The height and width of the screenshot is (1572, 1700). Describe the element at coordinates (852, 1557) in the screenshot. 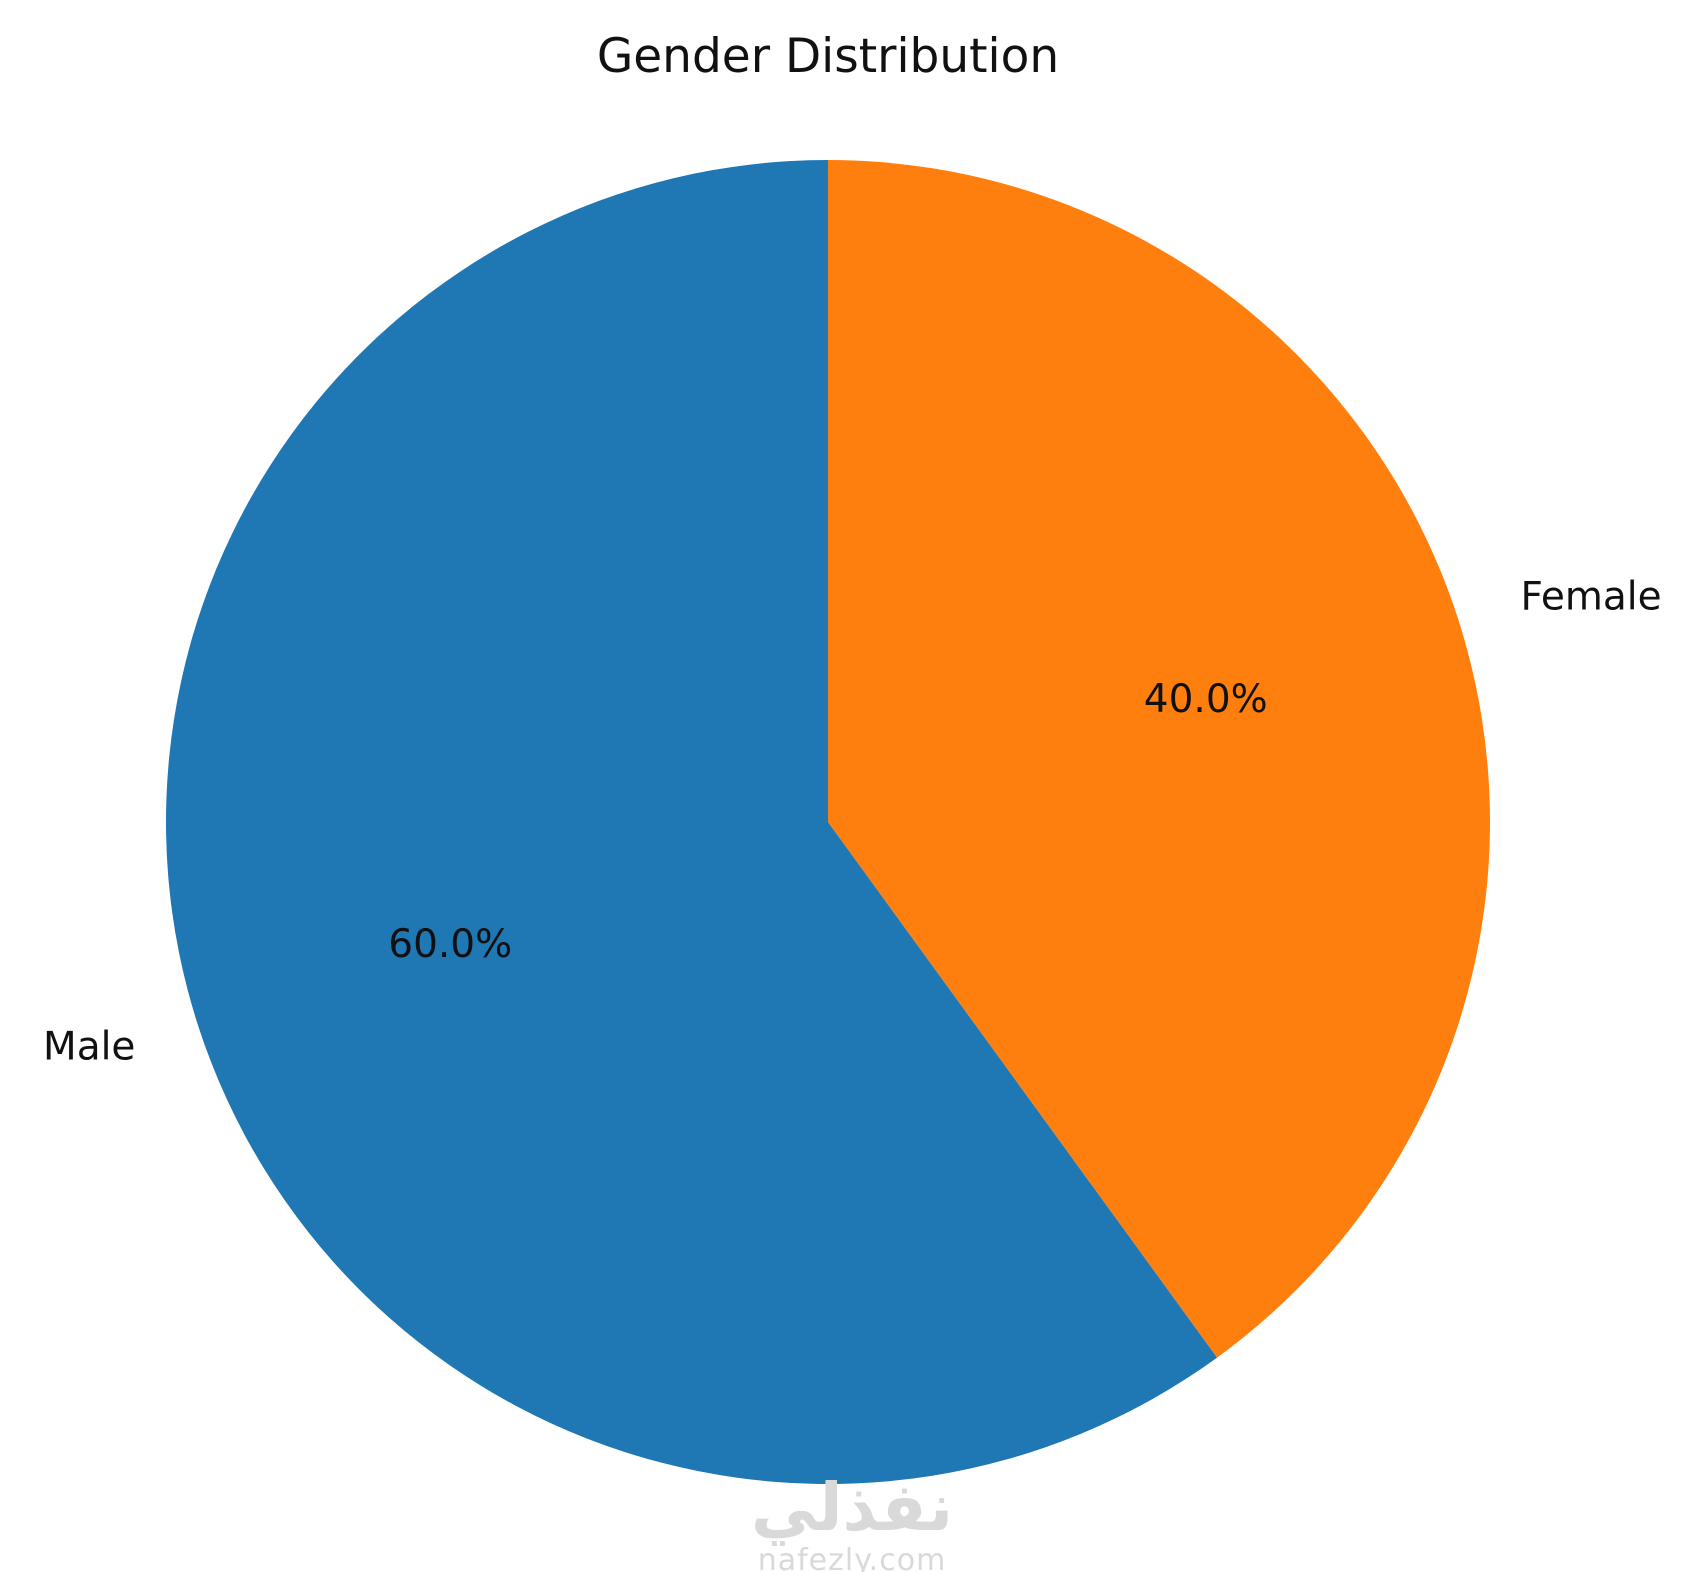

I see `watermark-latin: nafezly.com` at that location.